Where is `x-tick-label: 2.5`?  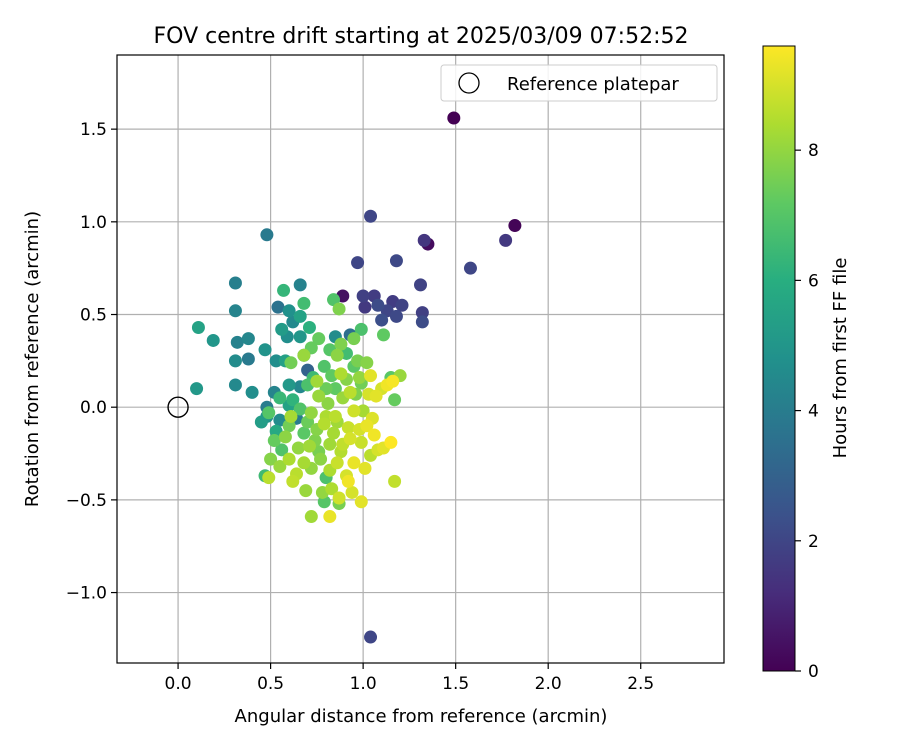
x-tick-label: 2.5 is located at coordinates (640, 684).